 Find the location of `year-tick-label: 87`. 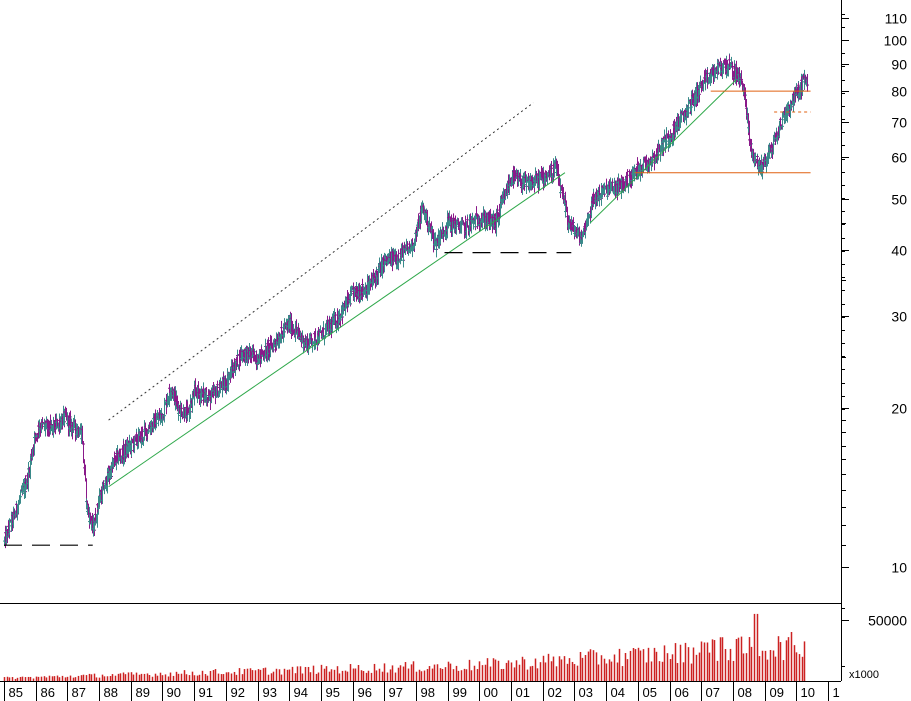

year-tick-label: 87 is located at coordinates (79, 692).